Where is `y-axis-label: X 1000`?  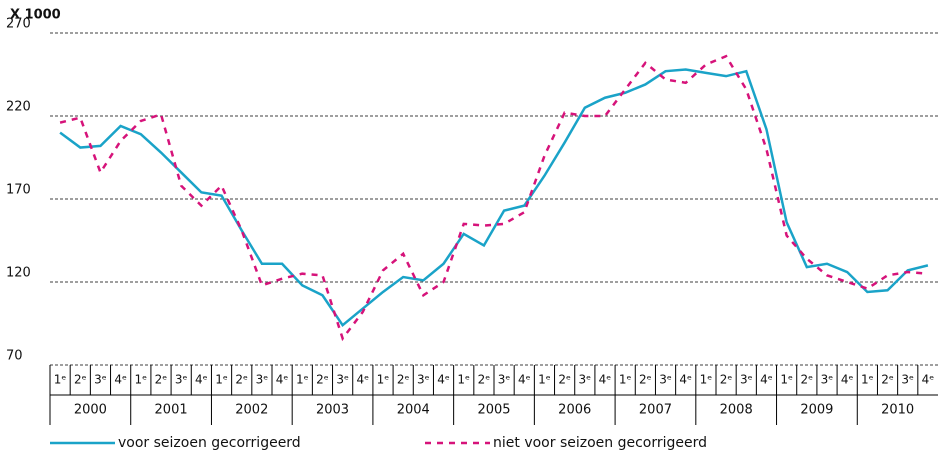 y-axis-label: X 1000 is located at coordinates (35, 15).